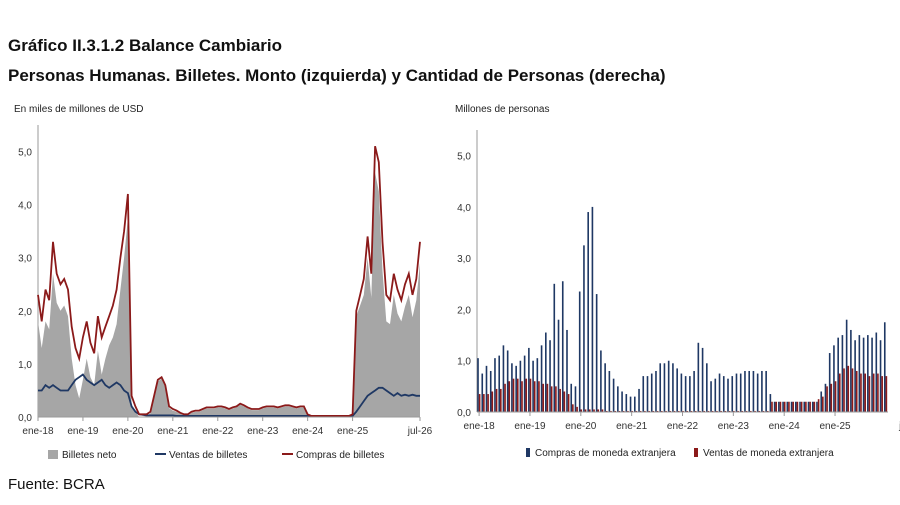 The image size is (900, 505). What do you see at coordinates (353, 431) in the screenshot?
I see `left-x-tick-label: ene-25` at bounding box center [353, 431].